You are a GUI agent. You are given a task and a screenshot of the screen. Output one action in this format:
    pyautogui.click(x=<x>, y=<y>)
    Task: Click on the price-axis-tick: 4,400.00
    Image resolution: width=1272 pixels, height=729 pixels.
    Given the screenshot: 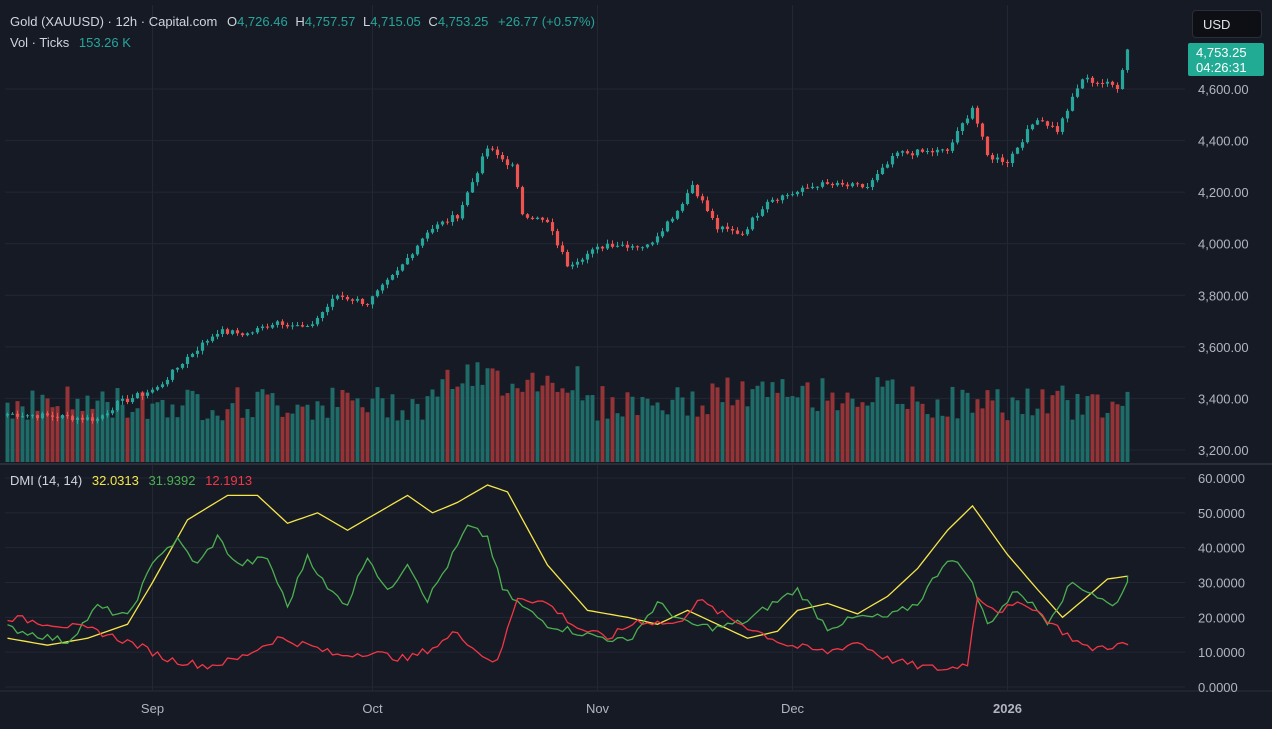 What is the action you would take?
    pyautogui.click(x=1223, y=141)
    